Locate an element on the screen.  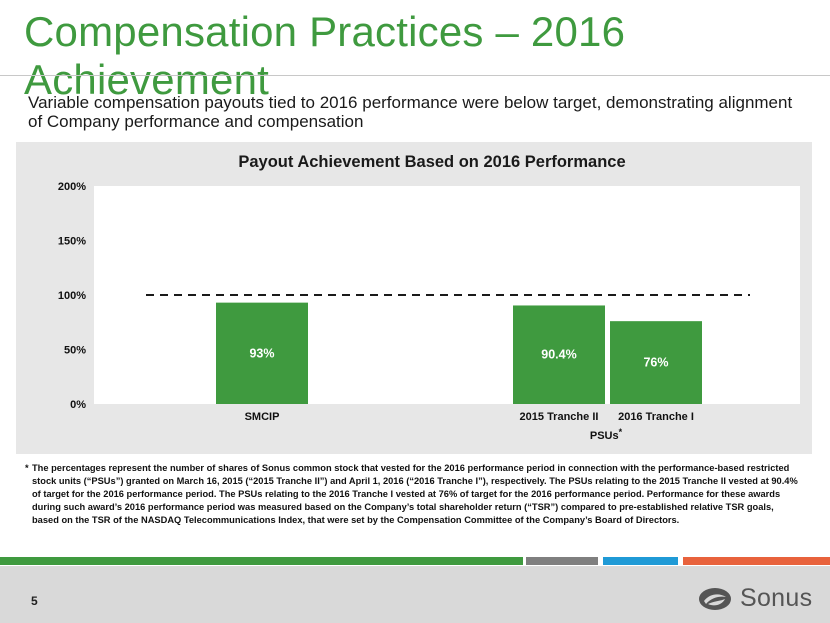
y-tick-label: 50% is located at coordinates (75, 351).